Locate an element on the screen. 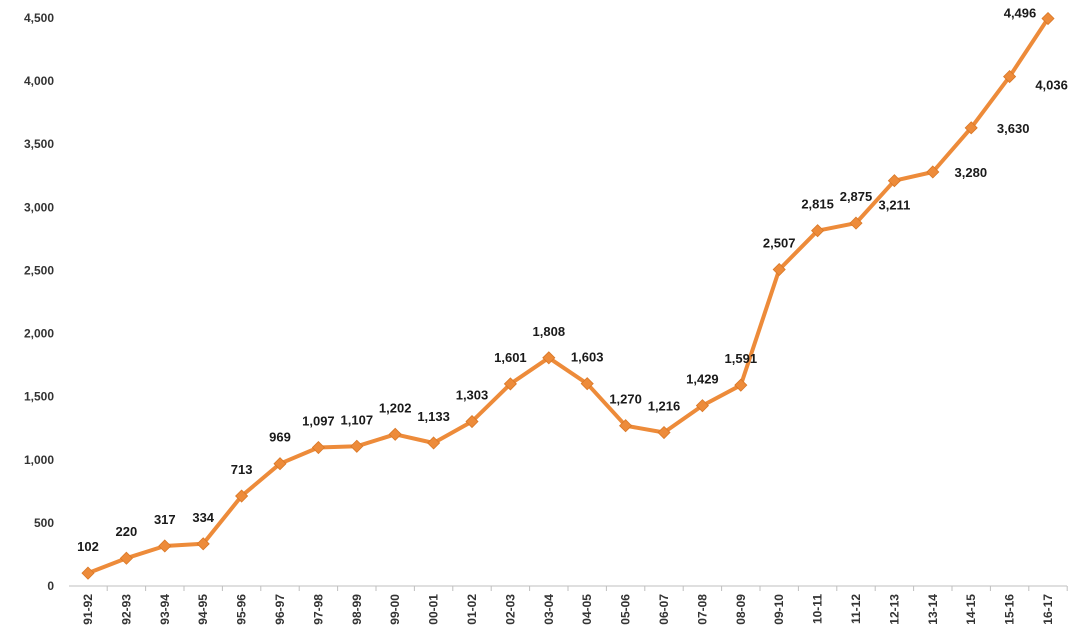  y-tick-label: 2,500 is located at coordinates (39, 270).